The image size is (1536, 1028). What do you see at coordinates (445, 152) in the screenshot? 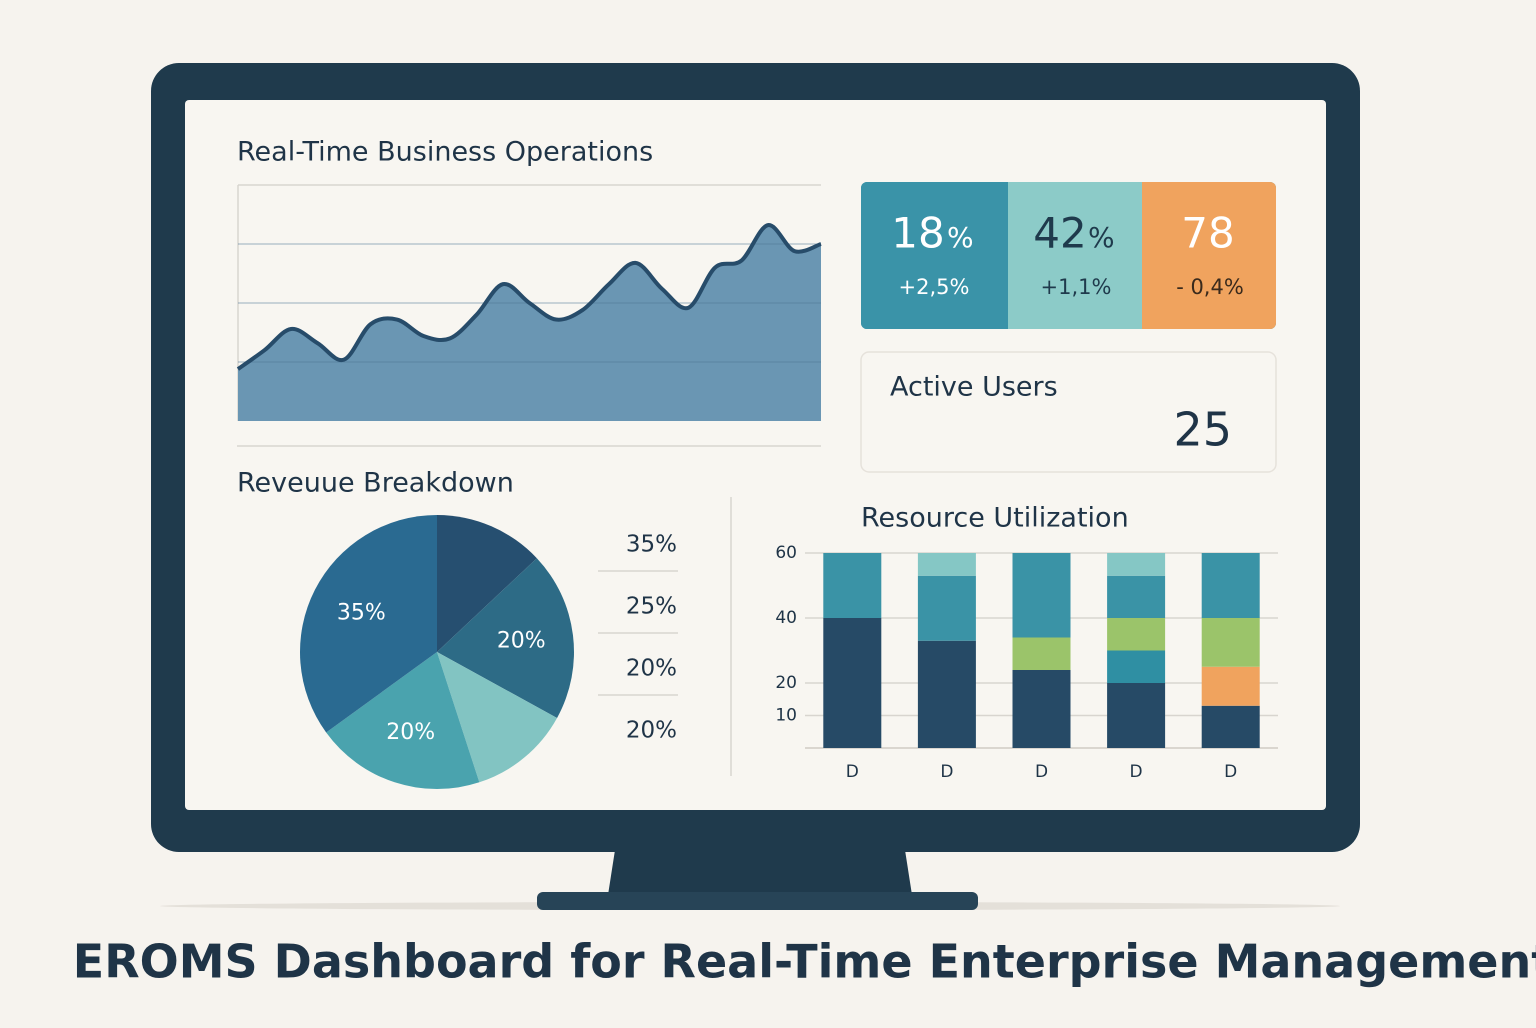
I see `section-title: Real-Time Business Operations` at bounding box center [445, 152].